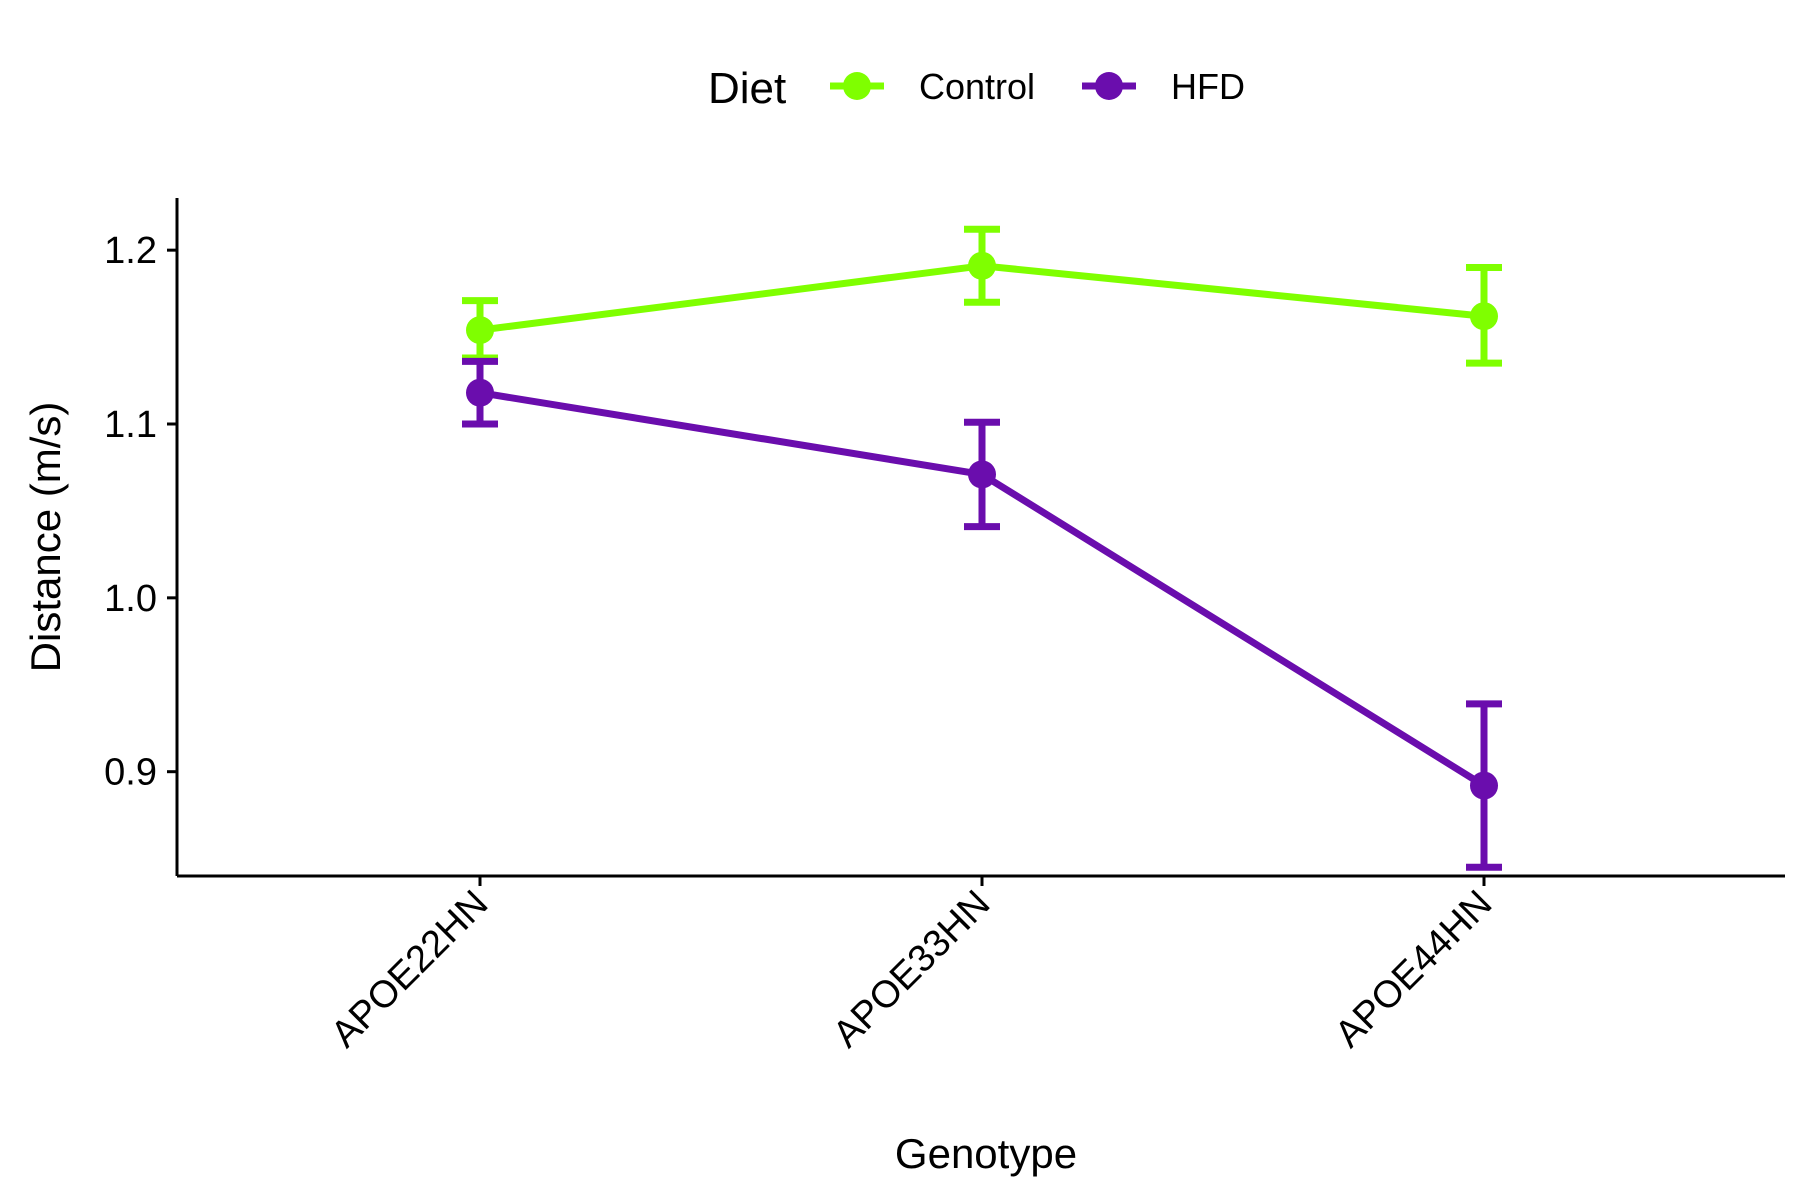 The image size is (1800, 1200). Describe the element at coordinates (130, 251) in the screenshot. I see `y-tick-label: 1.2` at that location.